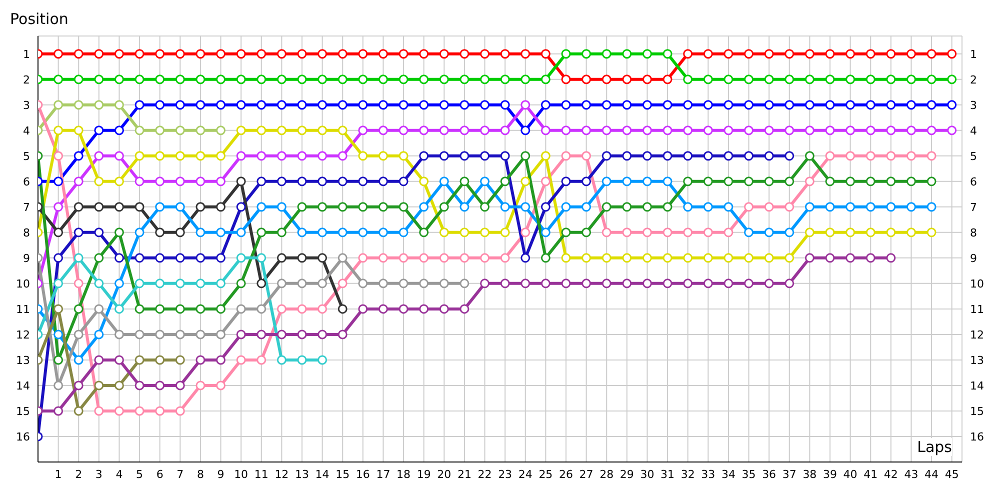 The width and height of the screenshot is (1000, 500). Describe the element at coordinates (931, 474) in the screenshot. I see `x-tick-label: 44` at that location.